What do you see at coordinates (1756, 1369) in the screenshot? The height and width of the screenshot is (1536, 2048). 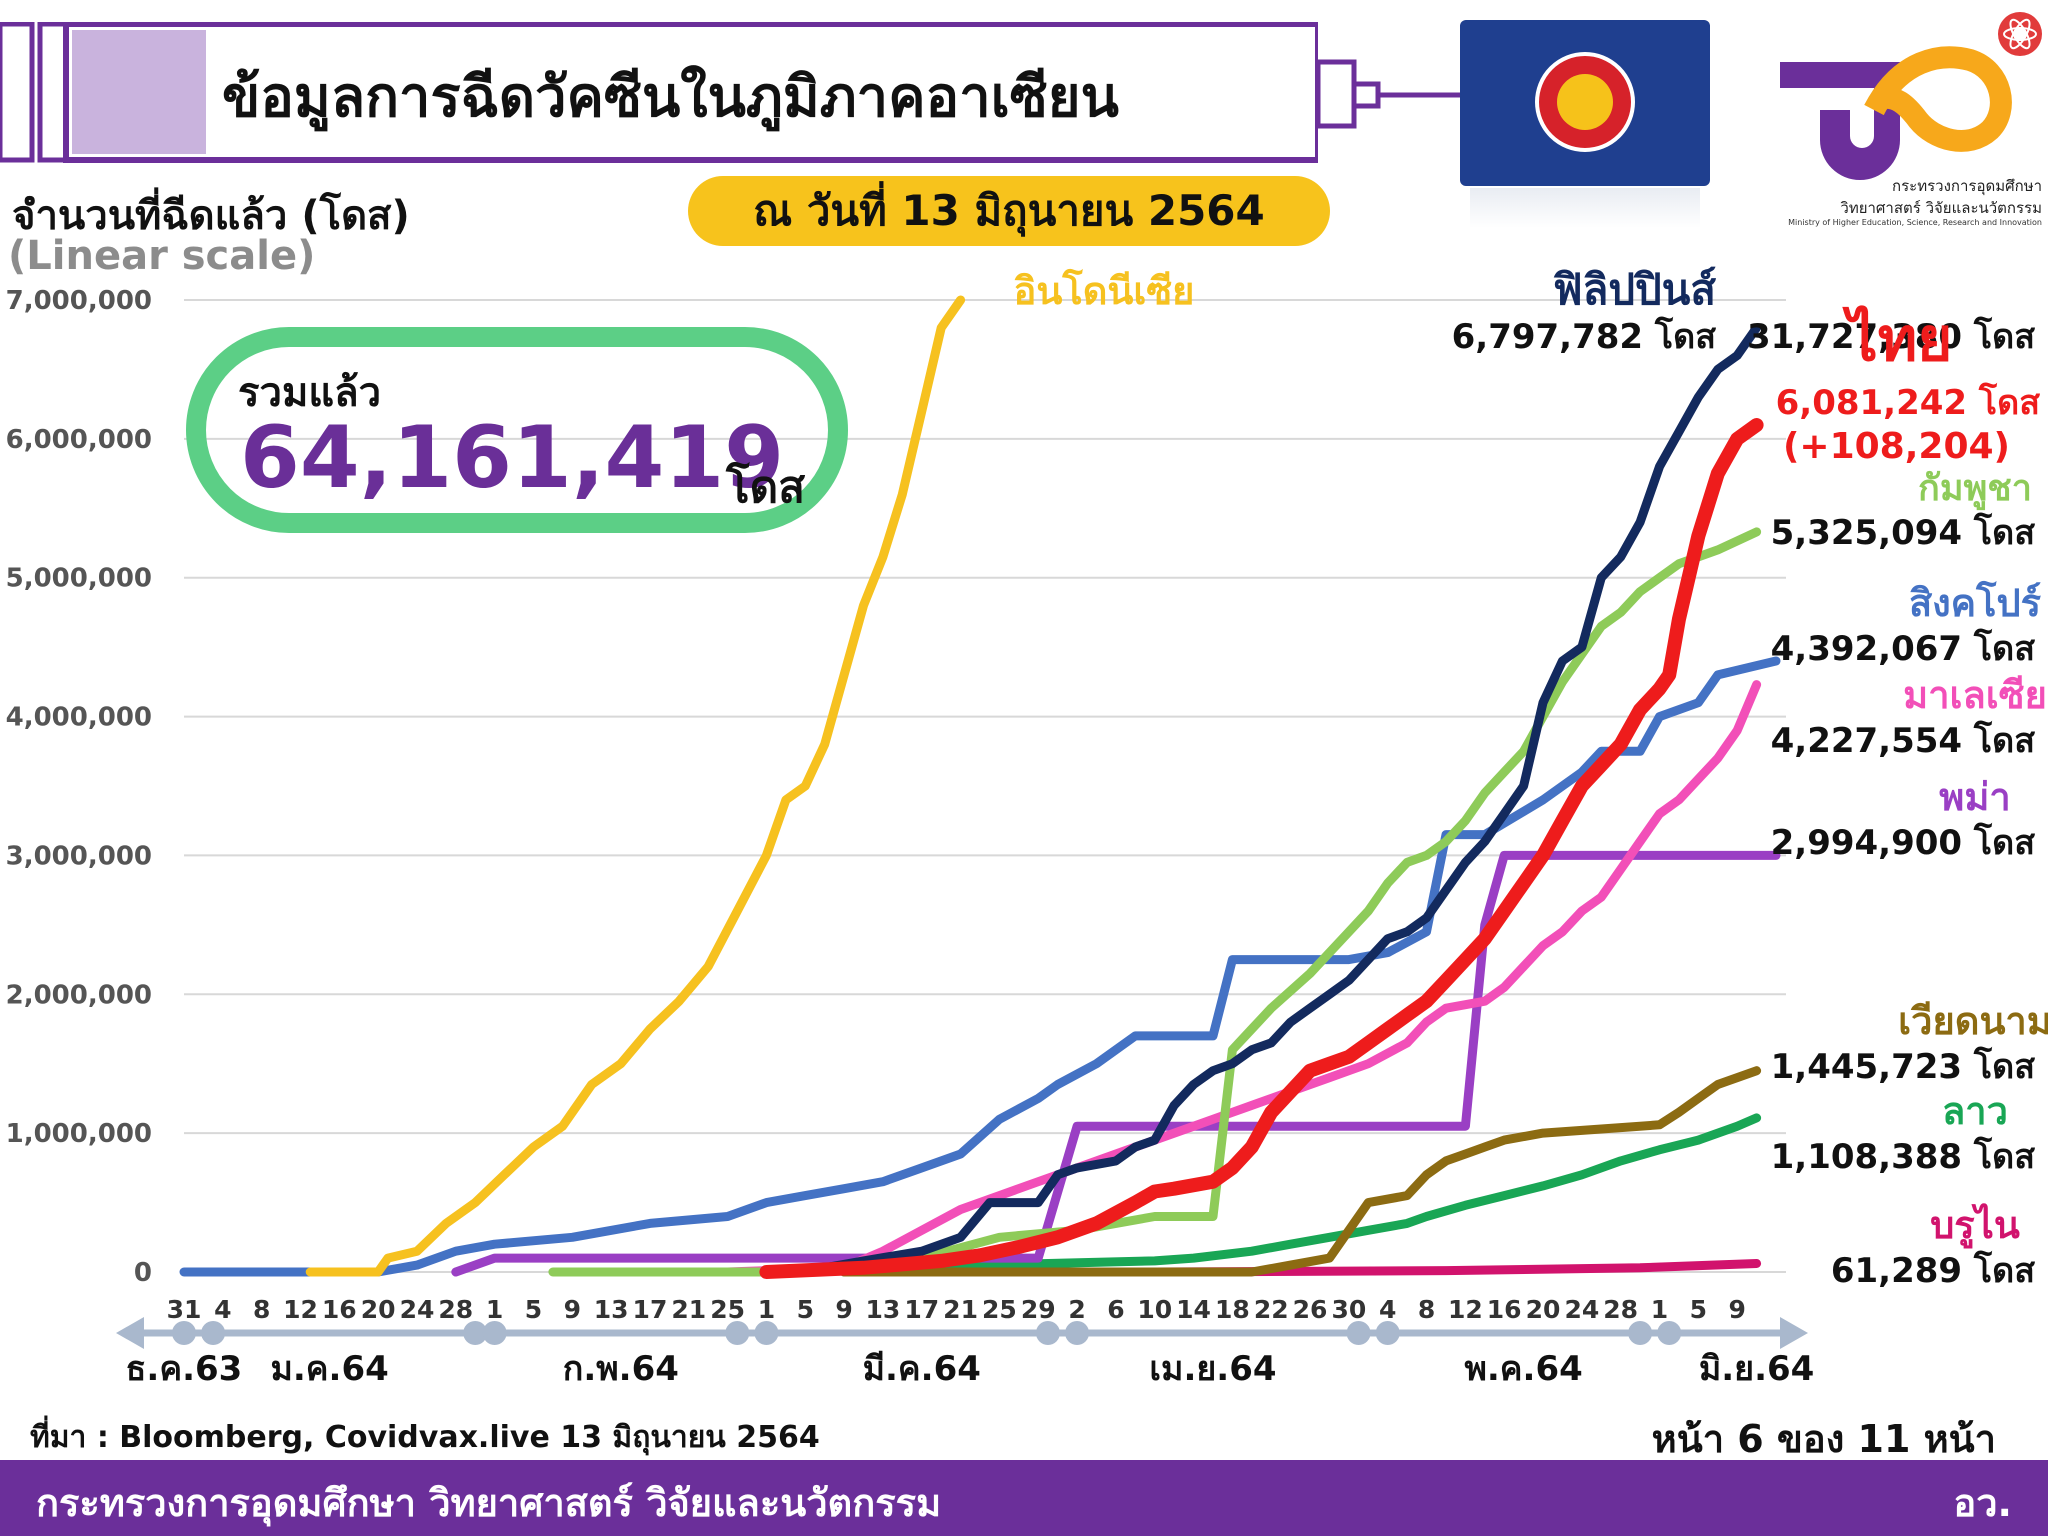 I see `month-label: มิ.ย.64` at bounding box center [1756, 1369].